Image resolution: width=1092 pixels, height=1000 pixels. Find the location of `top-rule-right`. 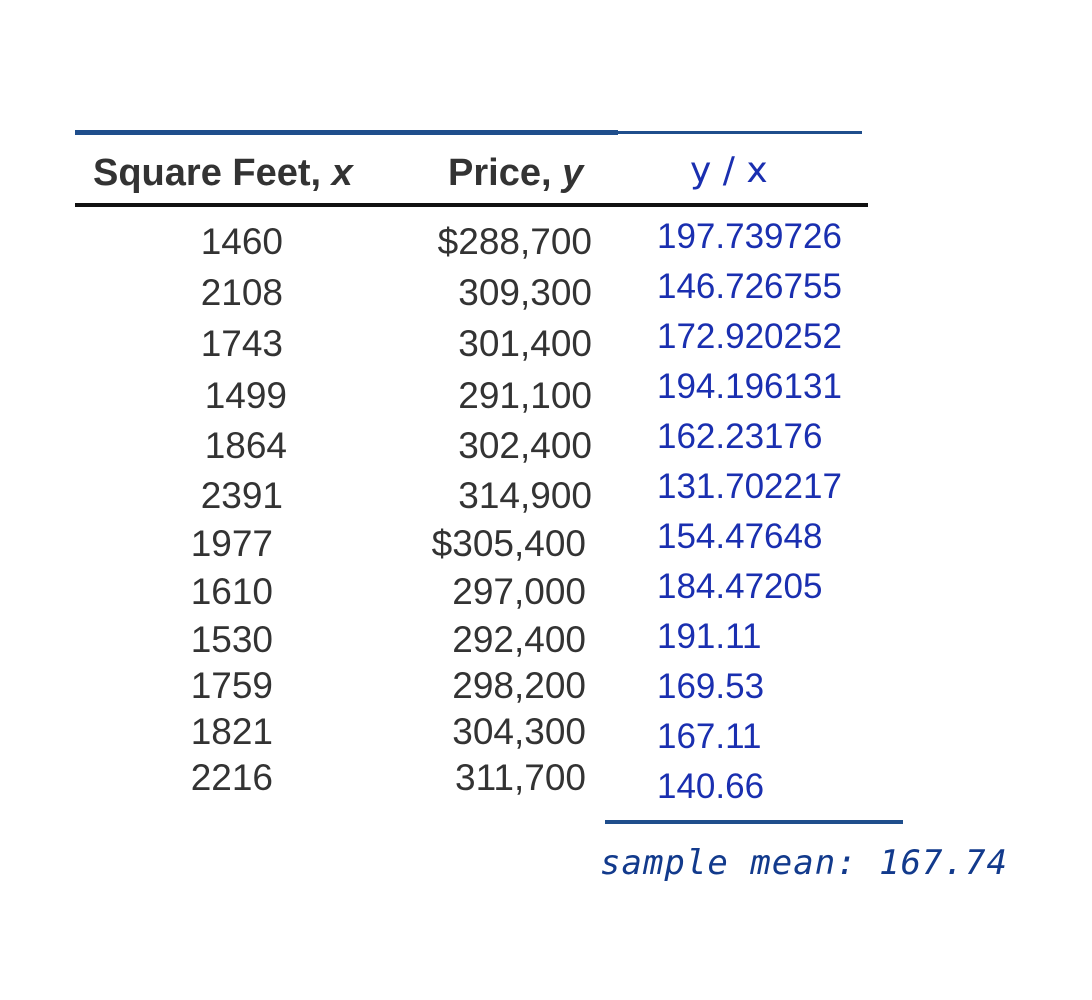

top-rule-right is located at coordinates (740, 132).